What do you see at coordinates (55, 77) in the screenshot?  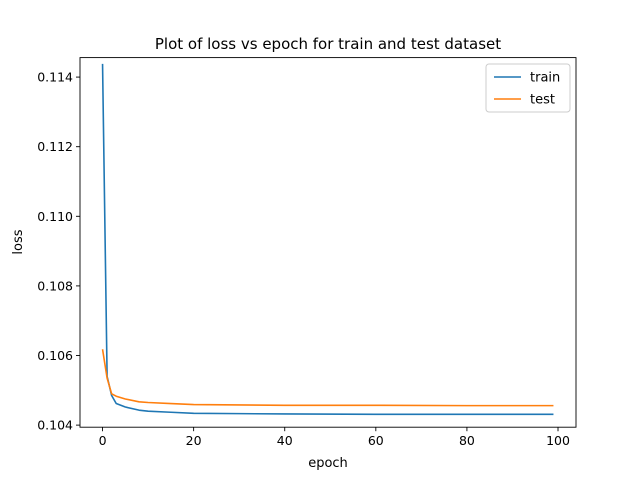 I see `y-tick-label: 0.114` at bounding box center [55, 77].